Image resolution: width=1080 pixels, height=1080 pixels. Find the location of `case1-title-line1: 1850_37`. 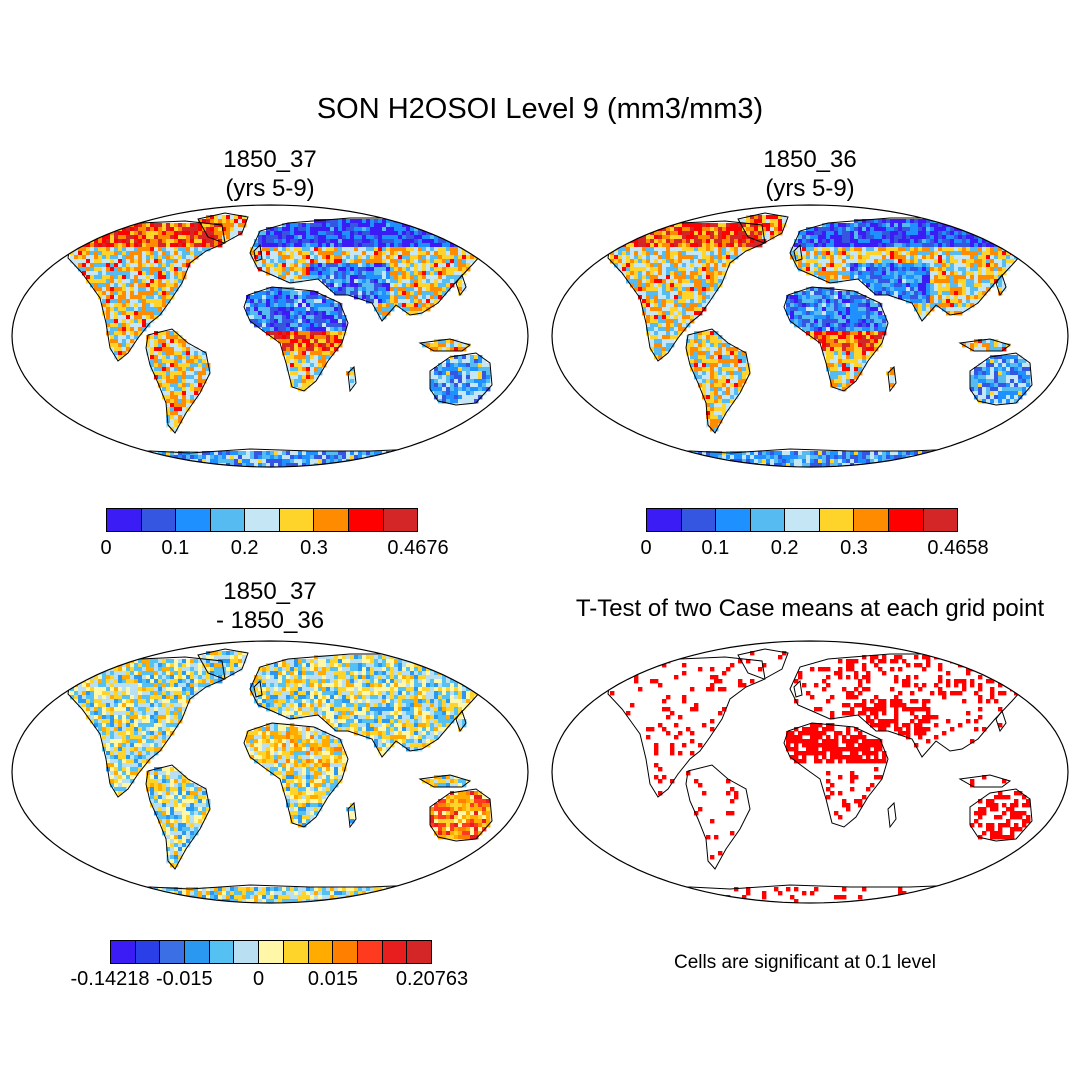

case1-title-line1: 1850_37 is located at coordinates (270, 159).